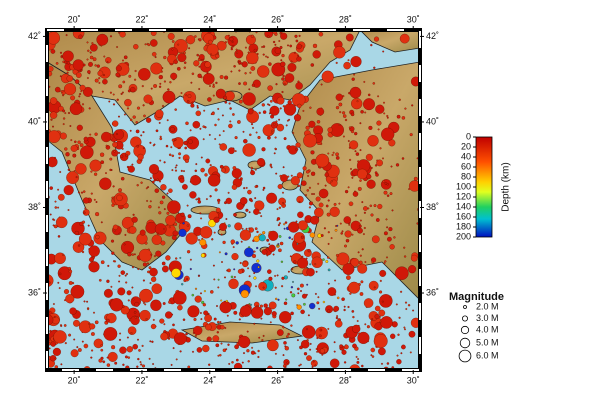  I want to click on colorbar-tick-label: 20, so click(466, 146).